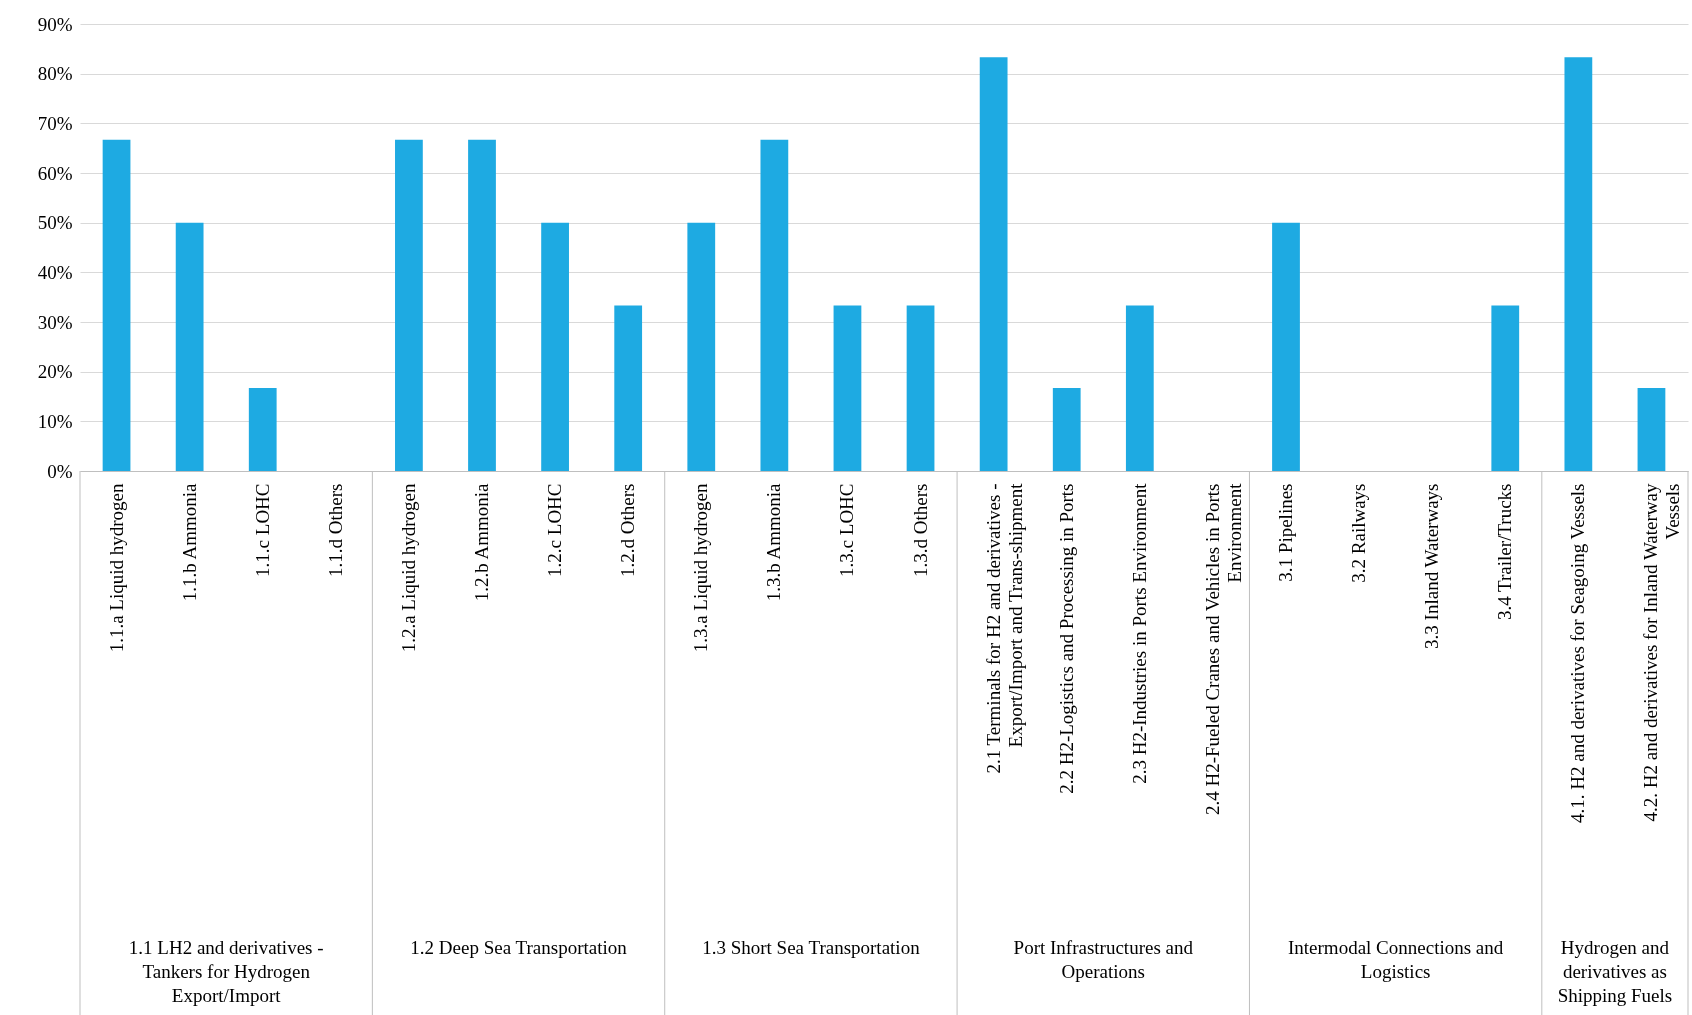  Describe the element at coordinates (55, 123) in the screenshot. I see `y-tick-label: 70%` at that location.